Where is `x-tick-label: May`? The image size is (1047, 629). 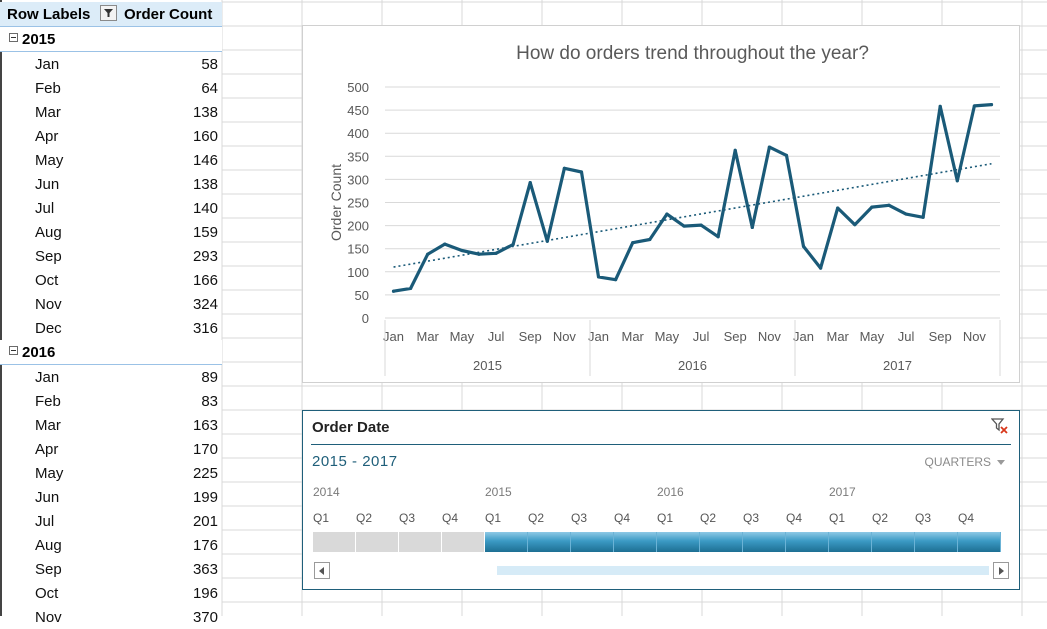 x-tick-label: May is located at coordinates (872, 336).